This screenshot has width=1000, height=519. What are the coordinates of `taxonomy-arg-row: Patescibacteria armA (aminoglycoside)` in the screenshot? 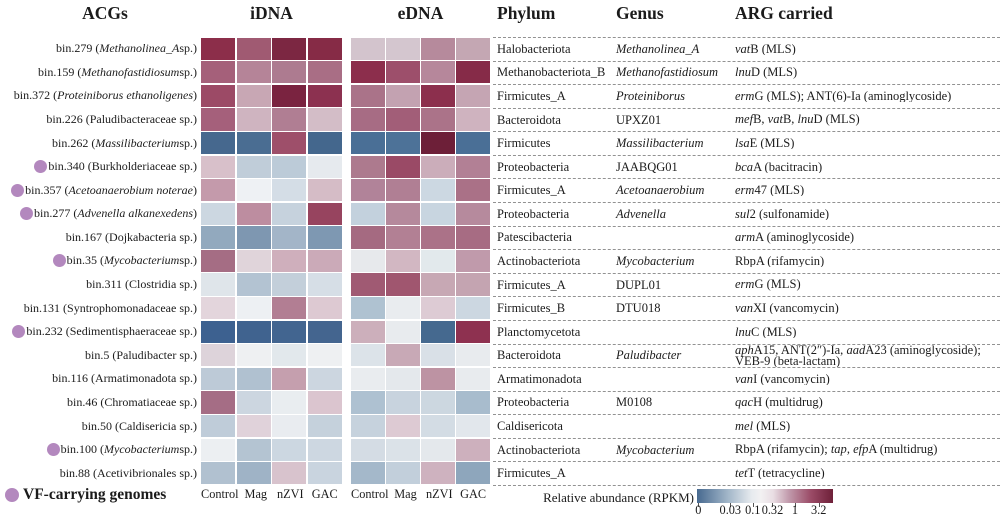 It's located at (746, 237).